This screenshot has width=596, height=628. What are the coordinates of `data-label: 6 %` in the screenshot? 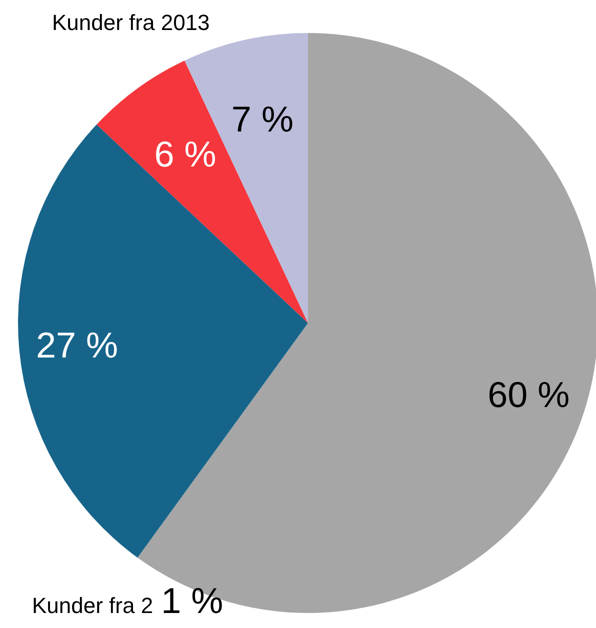 It's located at (185, 154).